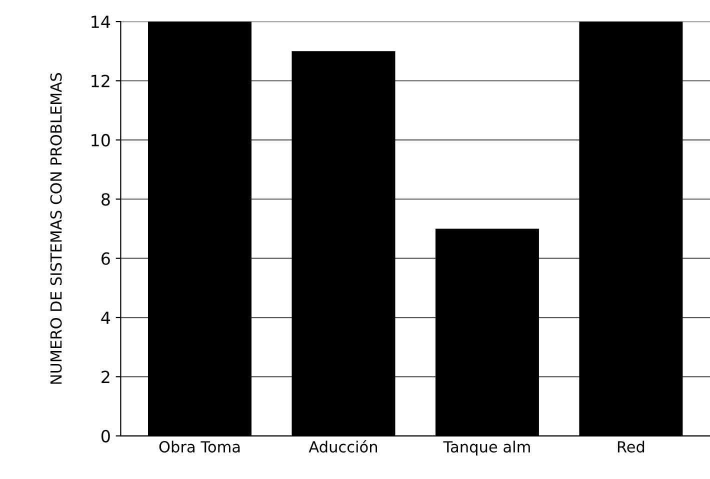 This screenshot has width=710, height=479. What do you see at coordinates (105, 318) in the screenshot?
I see `y-tick-label: 4` at bounding box center [105, 318].